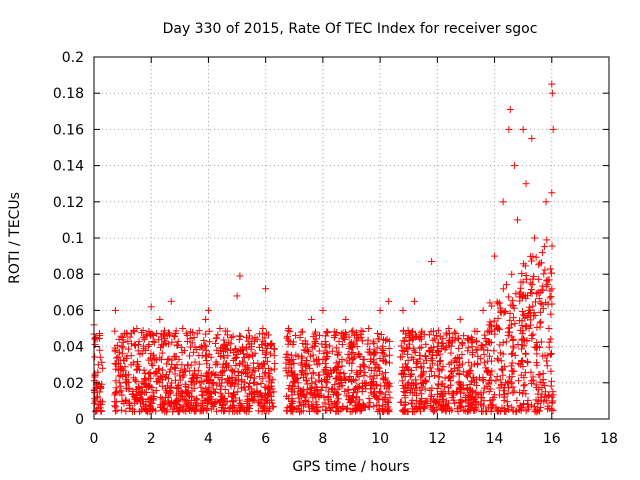 The image size is (640, 480). Describe the element at coordinates (68, 203) in the screenshot. I see `y-tick-label: 0.12` at that location.